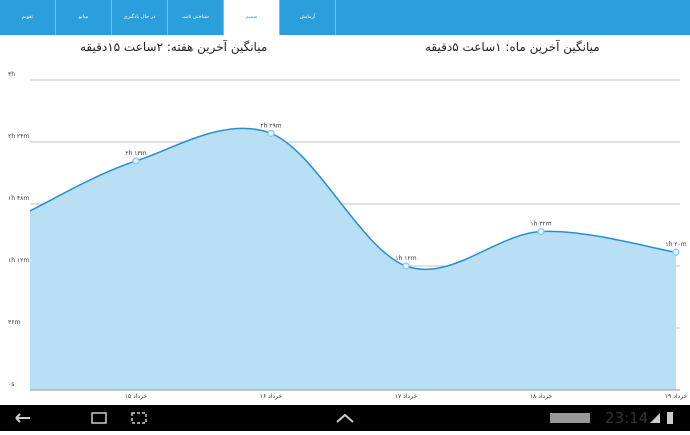  What do you see at coordinates (512, 47) in the screenshot?
I see `month-average: میانگین آخرین ماه: ۱ساعت ۵دقیقه` at bounding box center [512, 47].